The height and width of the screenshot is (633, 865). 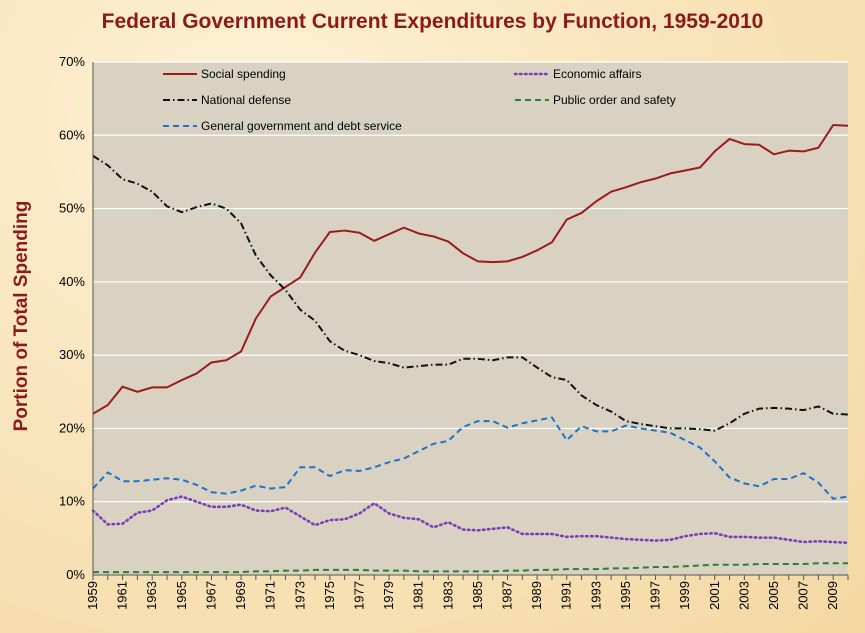 What do you see at coordinates (299, 595) in the screenshot?
I see `x-tick-label: 1973` at bounding box center [299, 595].